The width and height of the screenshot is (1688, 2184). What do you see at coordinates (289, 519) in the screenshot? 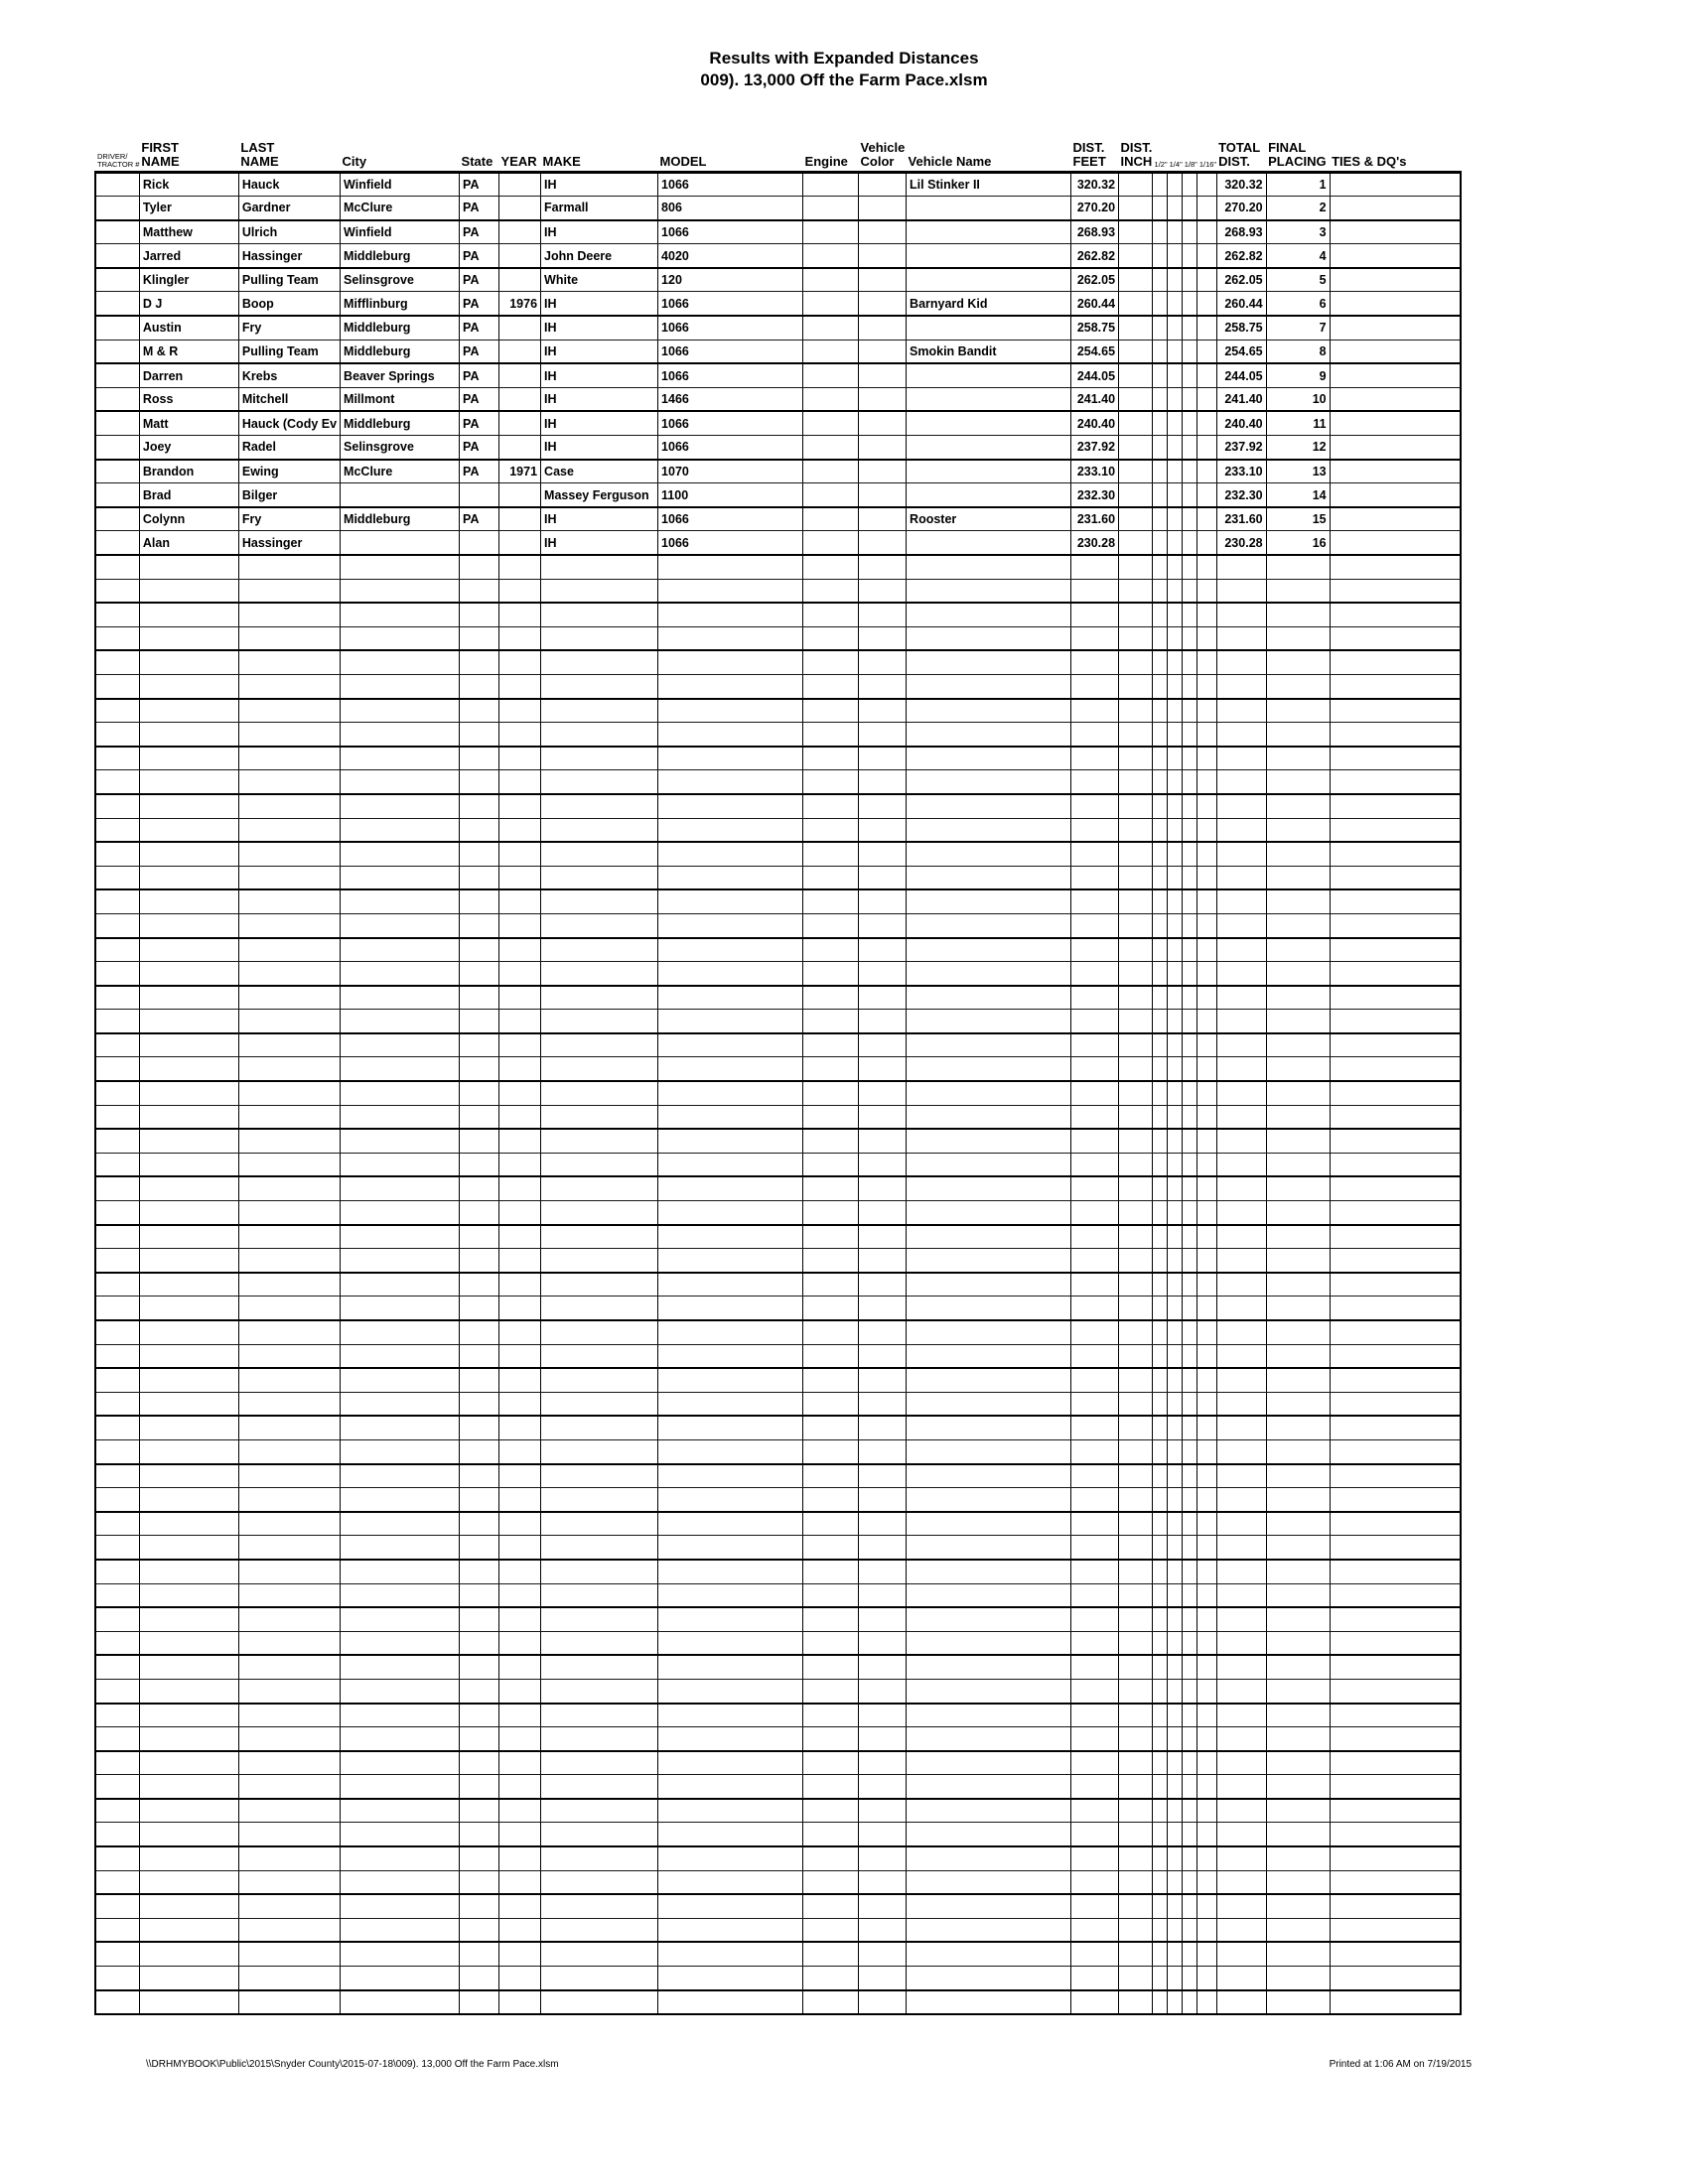
I see `cell-last-name: Fry` at bounding box center [289, 519].